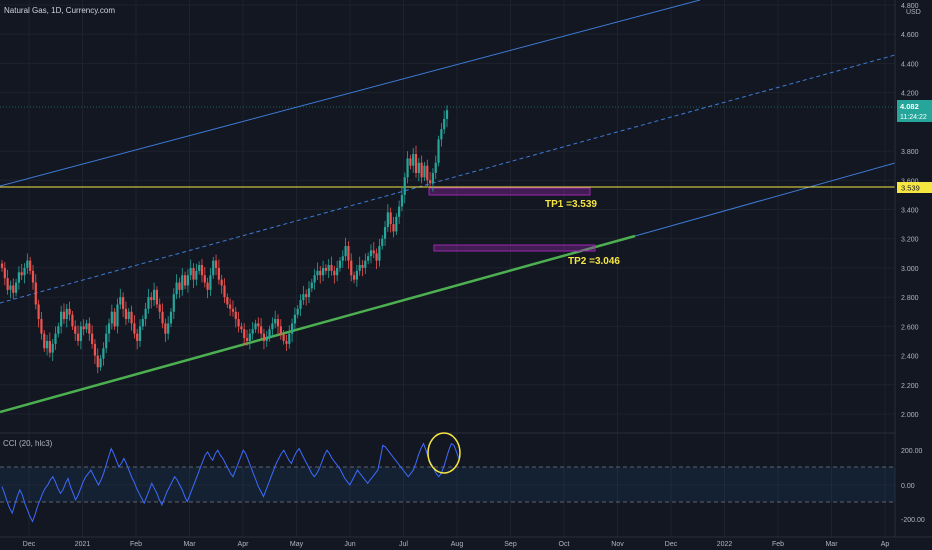 This screenshot has height=550, width=932. What do you see at coordinates (910, 152) in the screenshot?
I see `price-tick-label: 3.800` at bounding box center [910, 152].